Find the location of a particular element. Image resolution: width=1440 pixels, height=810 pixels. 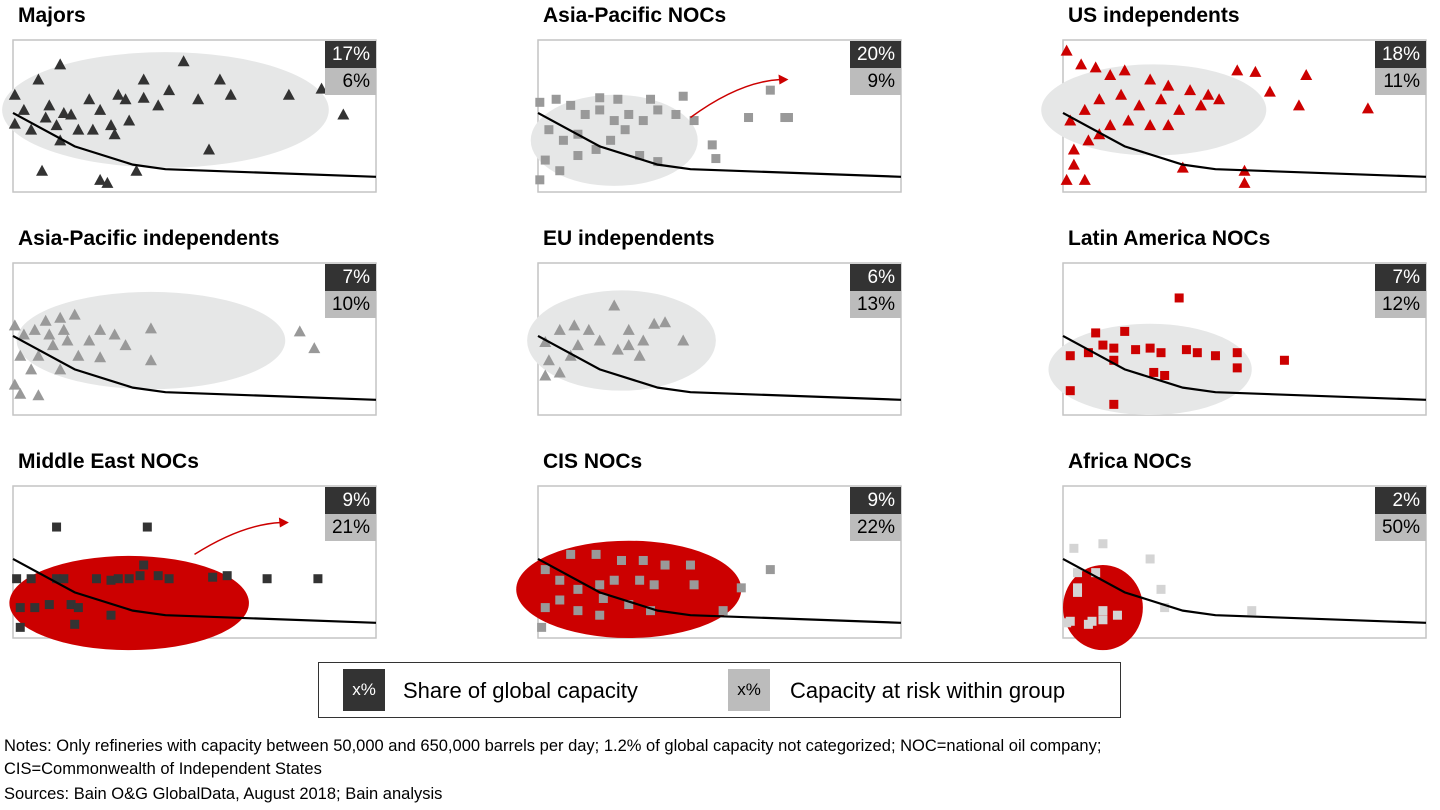

risk-badge: 13% is located at coordinates (875, 304).